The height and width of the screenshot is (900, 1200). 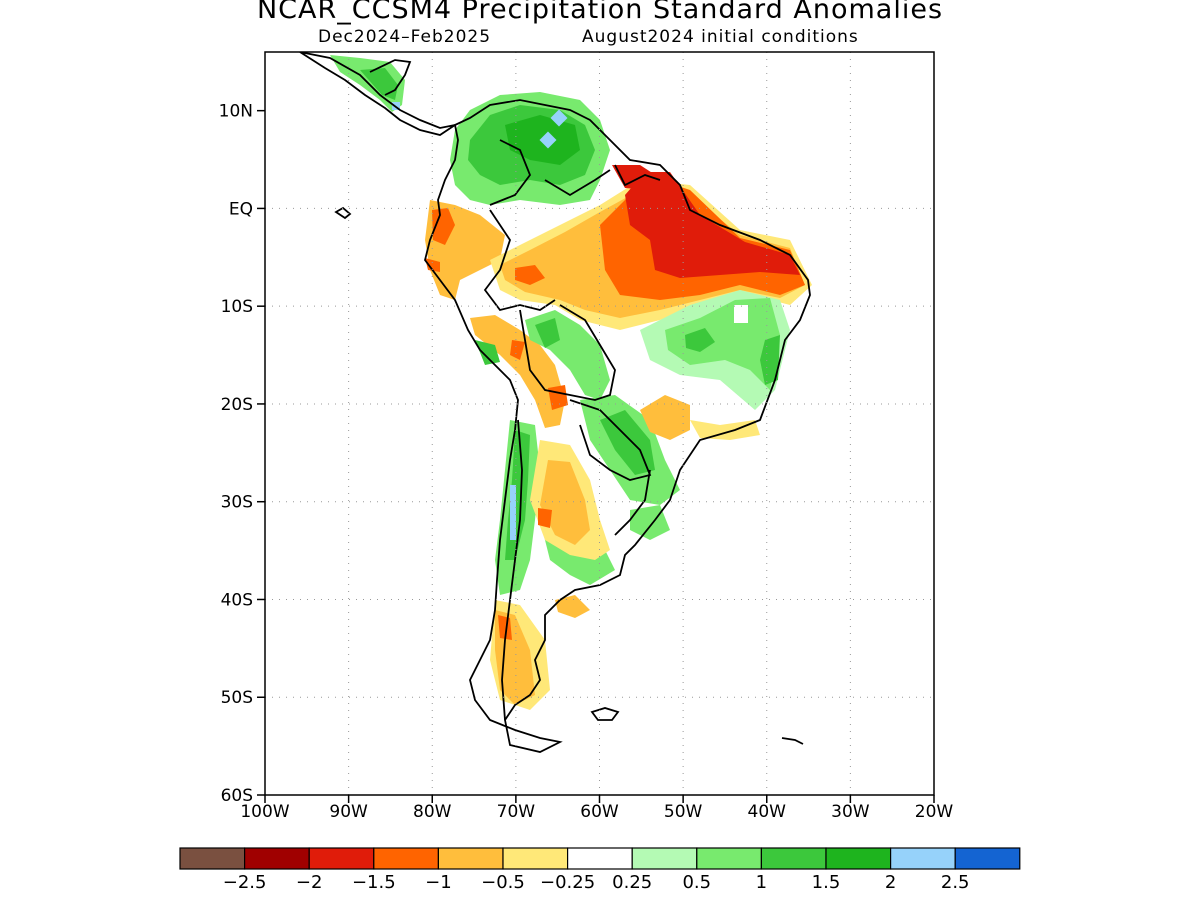 What do you see at coordinates (934, 812) in the screenshot?
I see `x-tick-label: 20W` at bounding box center [934, 812].